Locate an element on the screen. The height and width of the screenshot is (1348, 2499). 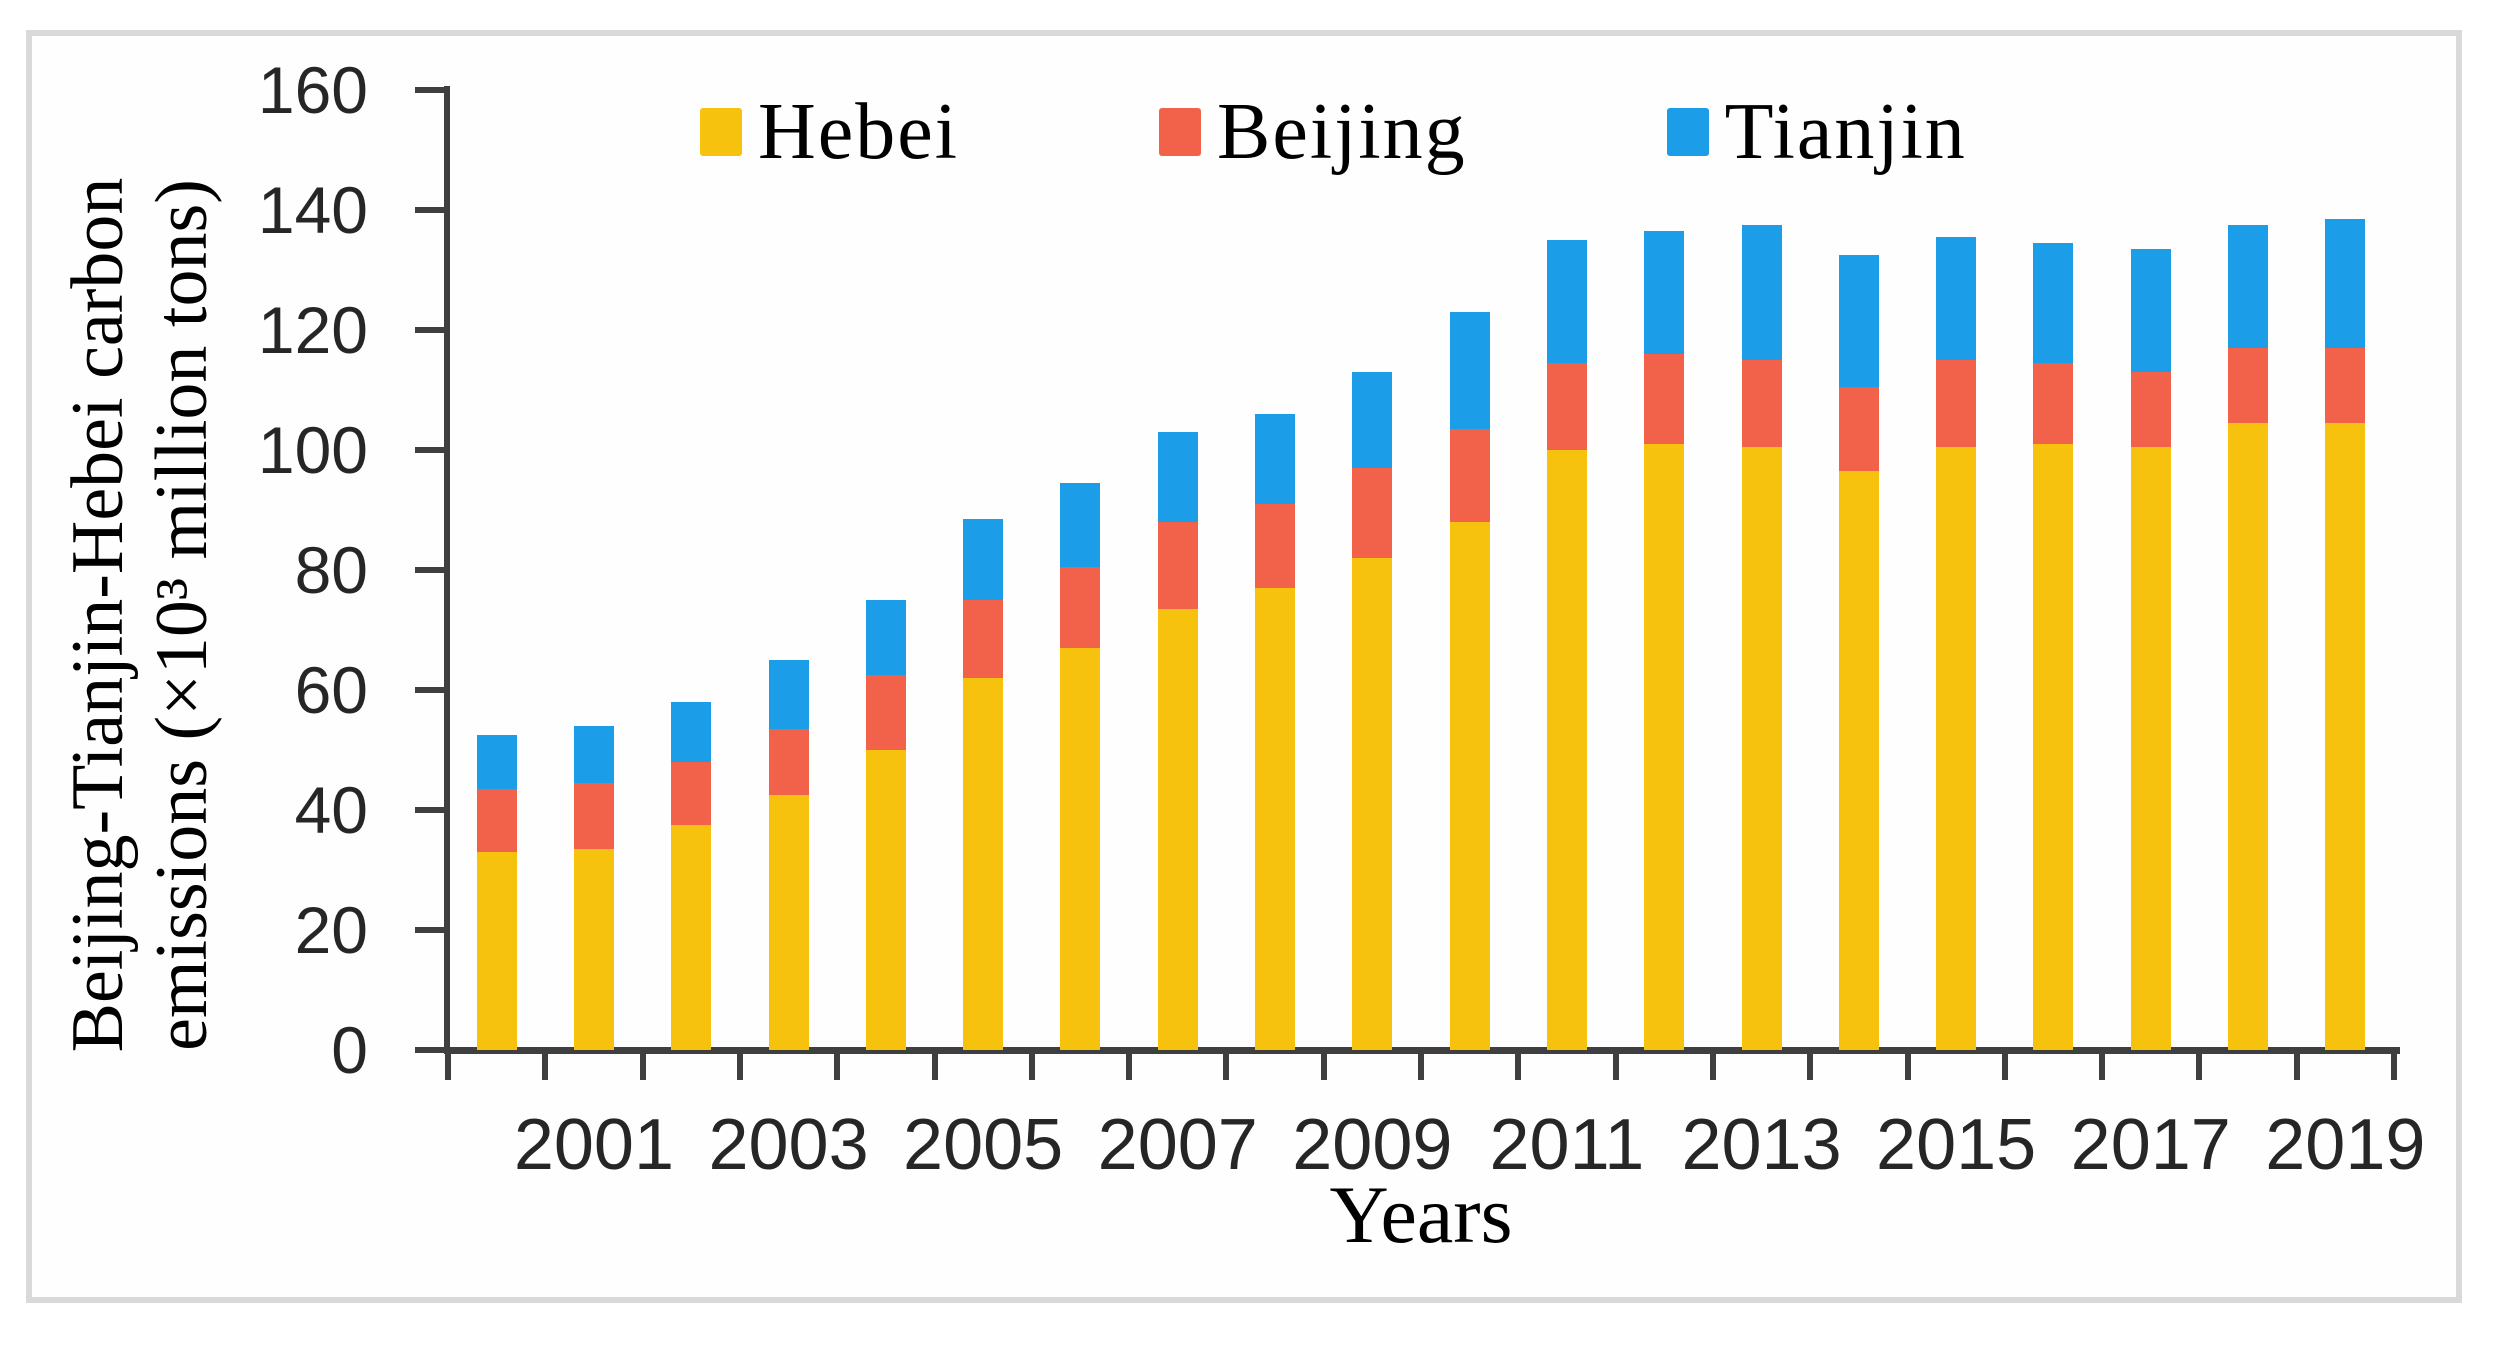
bar-2003-hebei is located at coordinates (788, 922).